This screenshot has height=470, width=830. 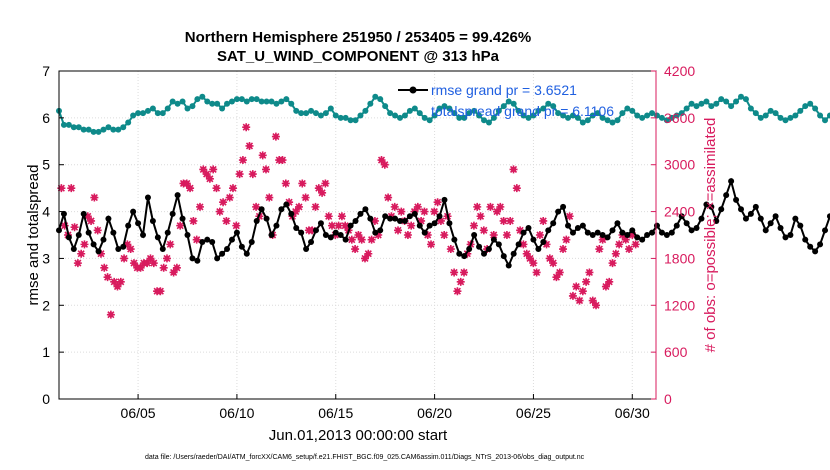 What do you see at coordinates (385, 407) in the screenshot?
I see `x-axis: 06/05 06/10 06/15 06/20 06/25 06/30` at bounding box center [385, 407].